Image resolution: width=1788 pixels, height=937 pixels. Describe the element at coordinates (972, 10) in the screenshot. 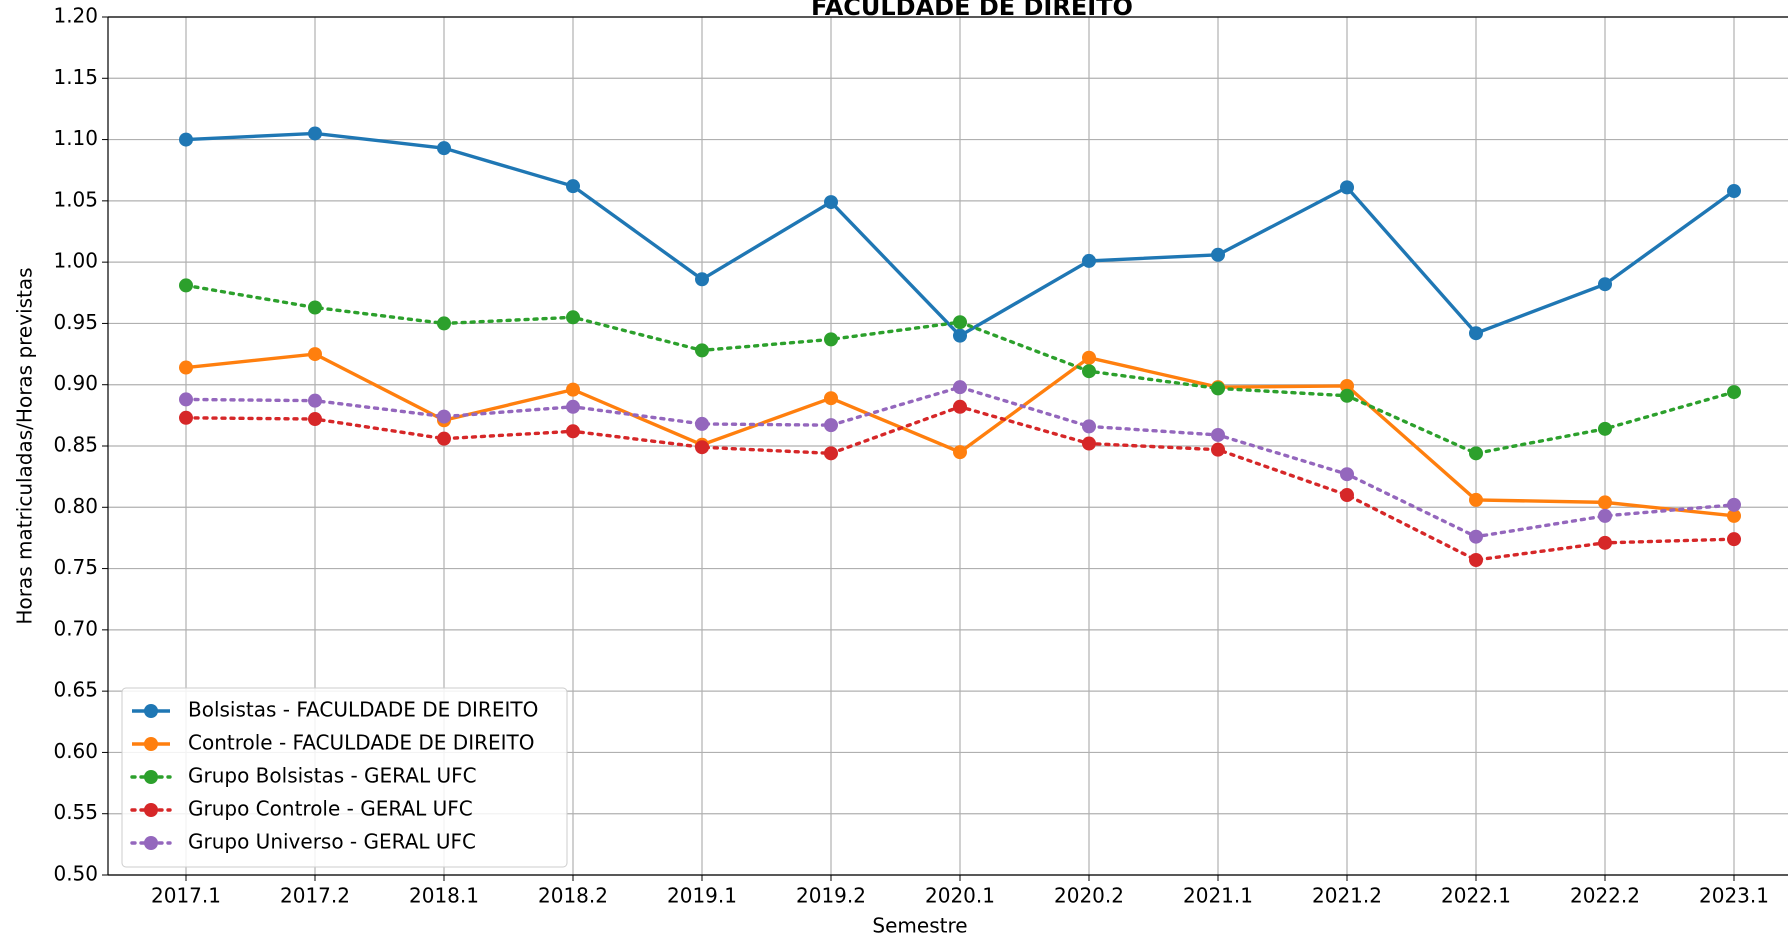

I see `chart-title: FACULDADE DE DIREITO` at that location.